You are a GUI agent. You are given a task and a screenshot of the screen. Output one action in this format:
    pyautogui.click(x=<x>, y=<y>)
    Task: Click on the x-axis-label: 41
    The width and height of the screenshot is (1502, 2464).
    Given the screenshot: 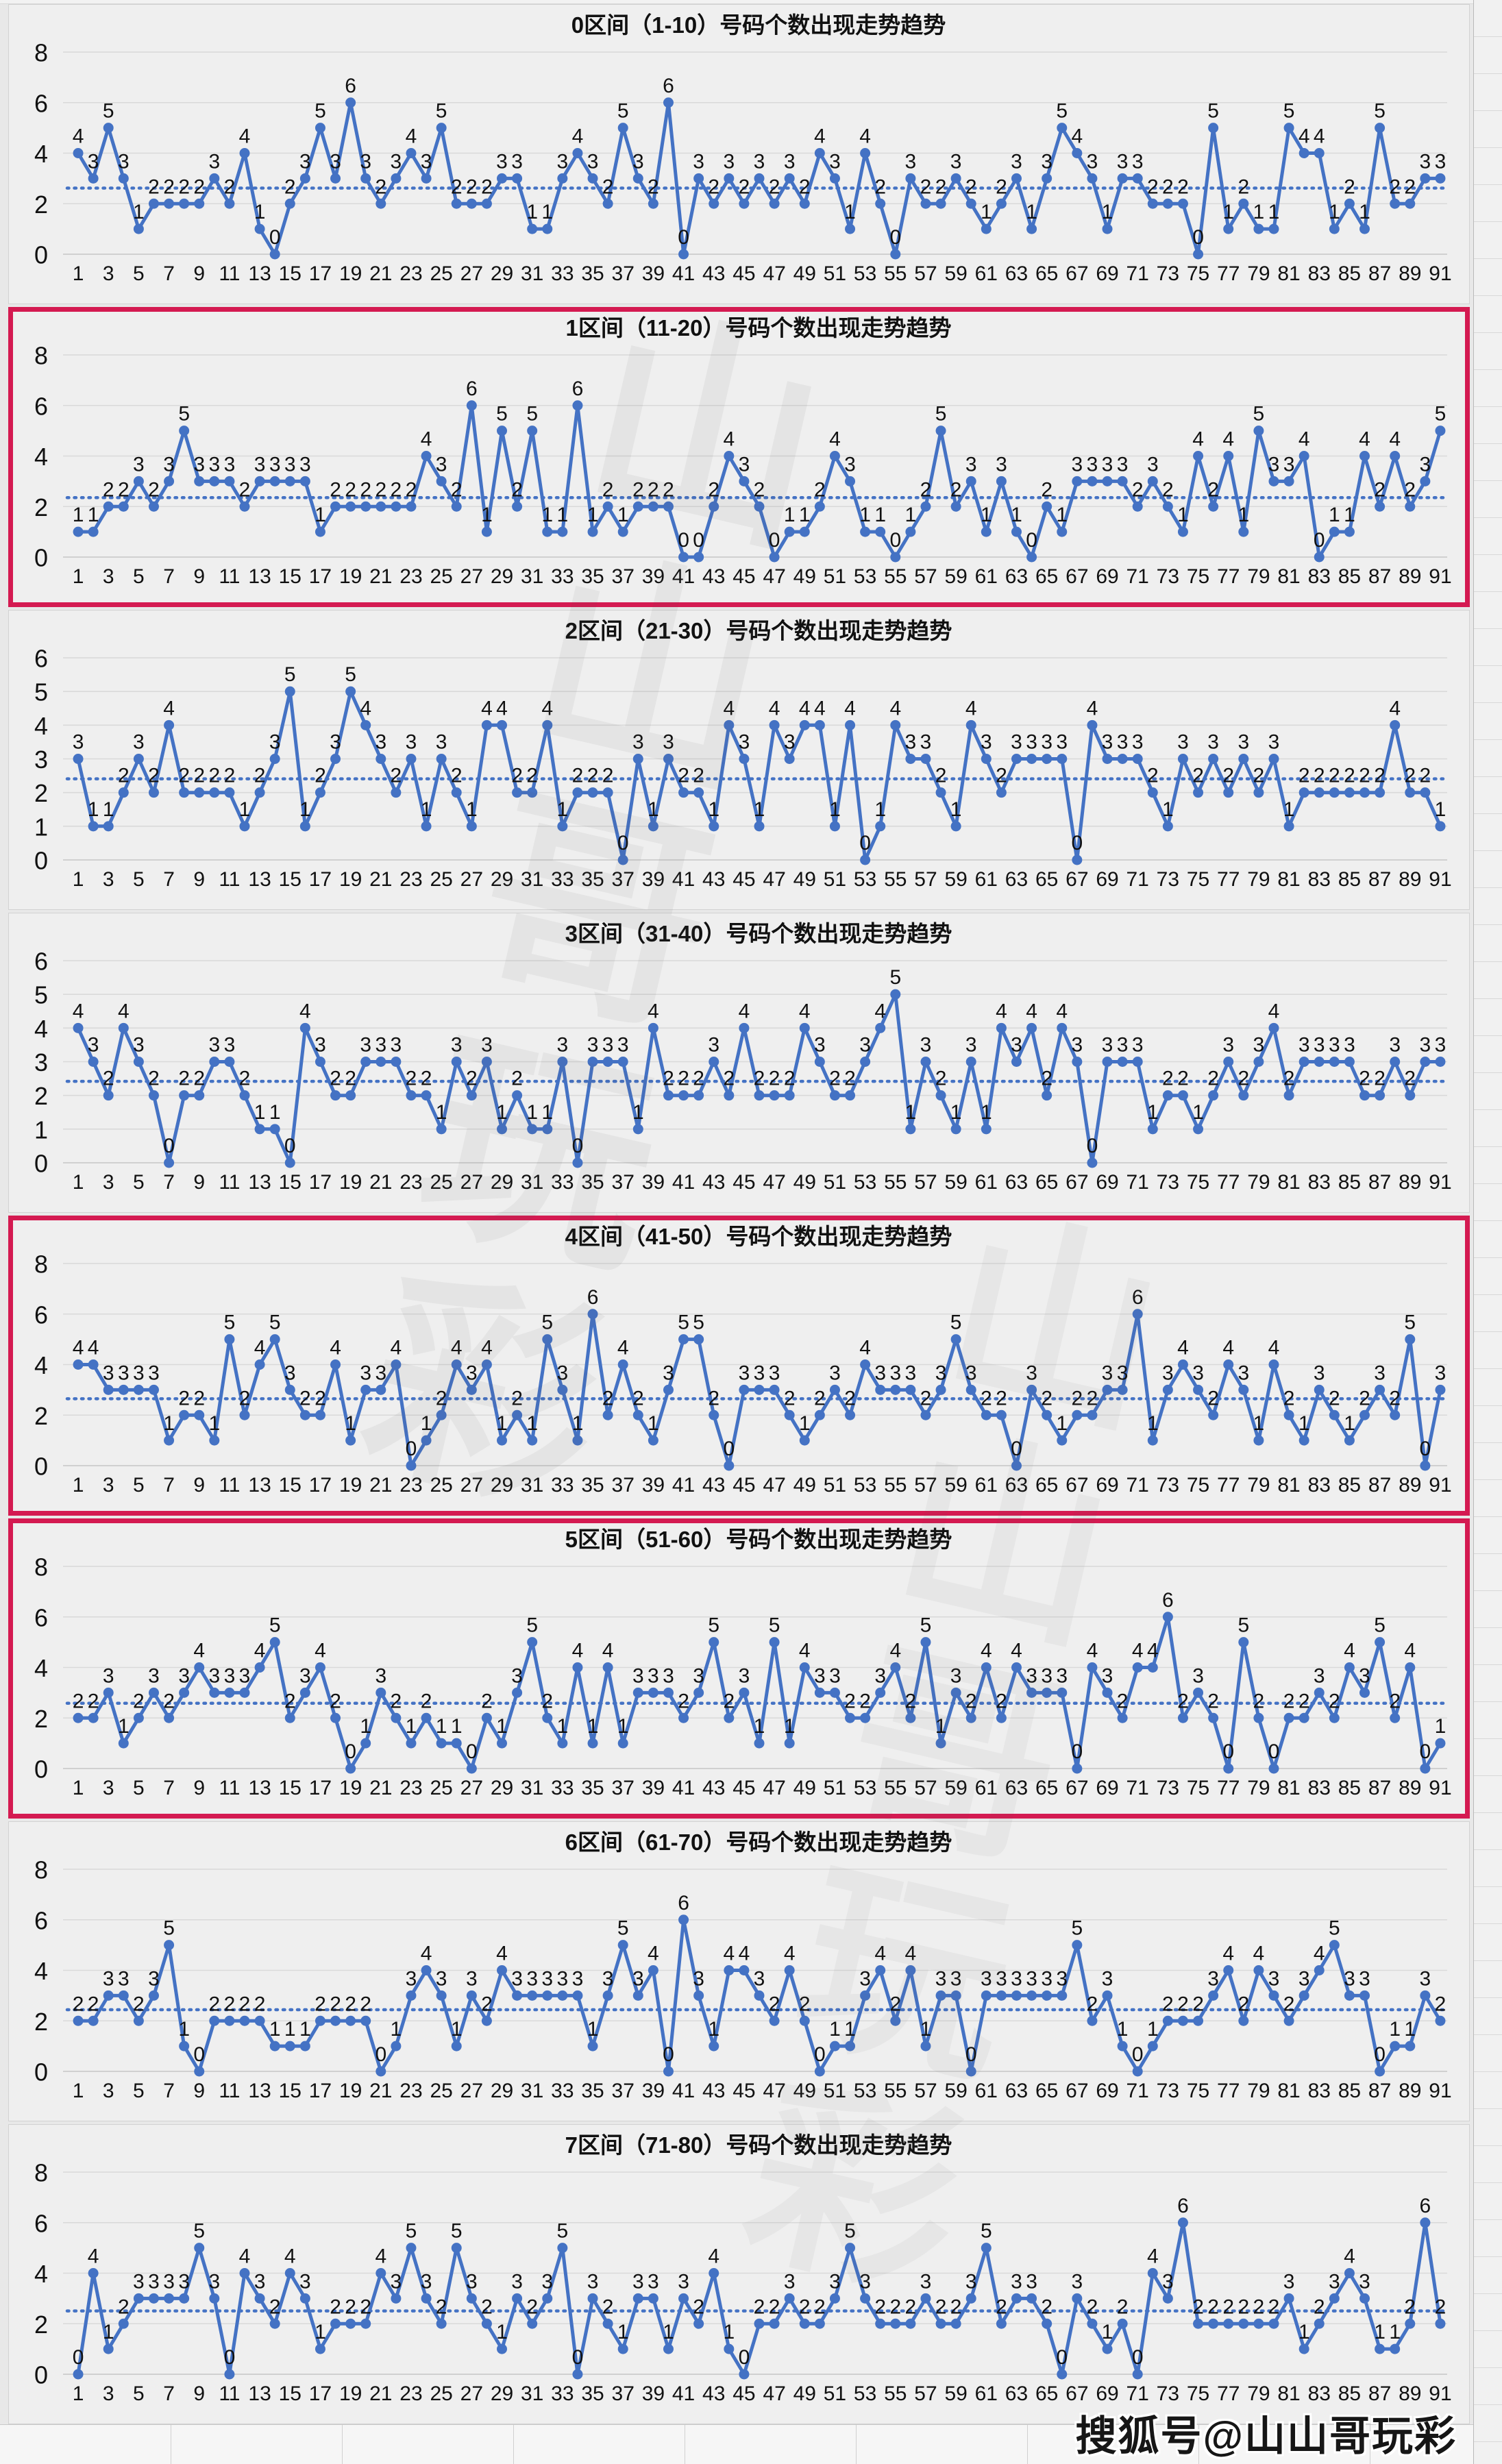 What is the action you would take?
    pyautogui.click(x=683, y=1485)
    